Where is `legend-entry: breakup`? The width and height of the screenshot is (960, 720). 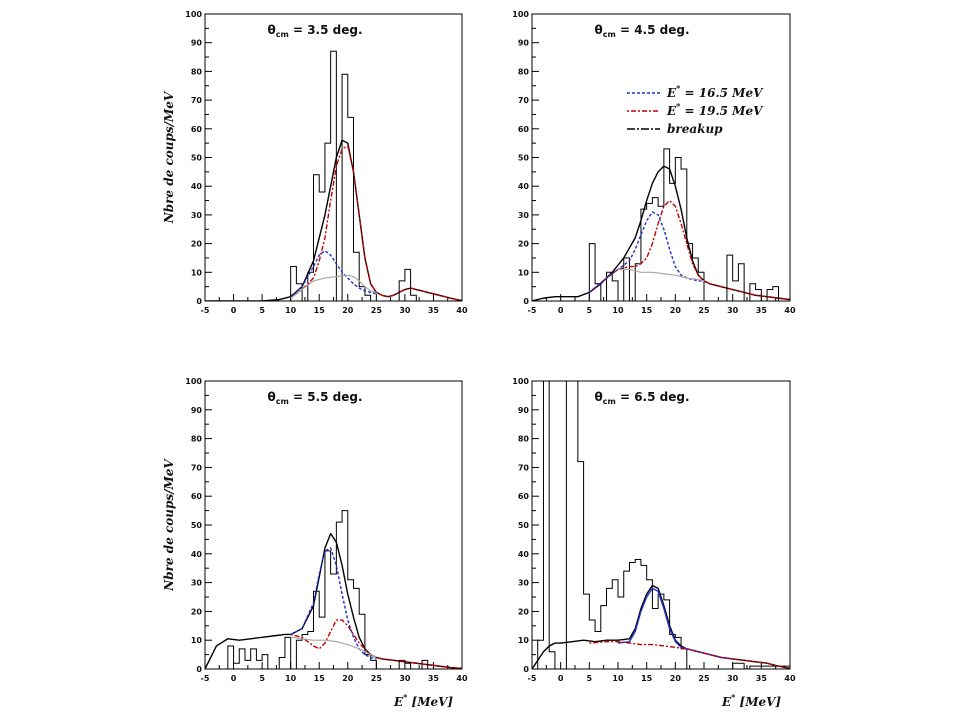 legend-entry: breakup is located at coordinates (695, 129).